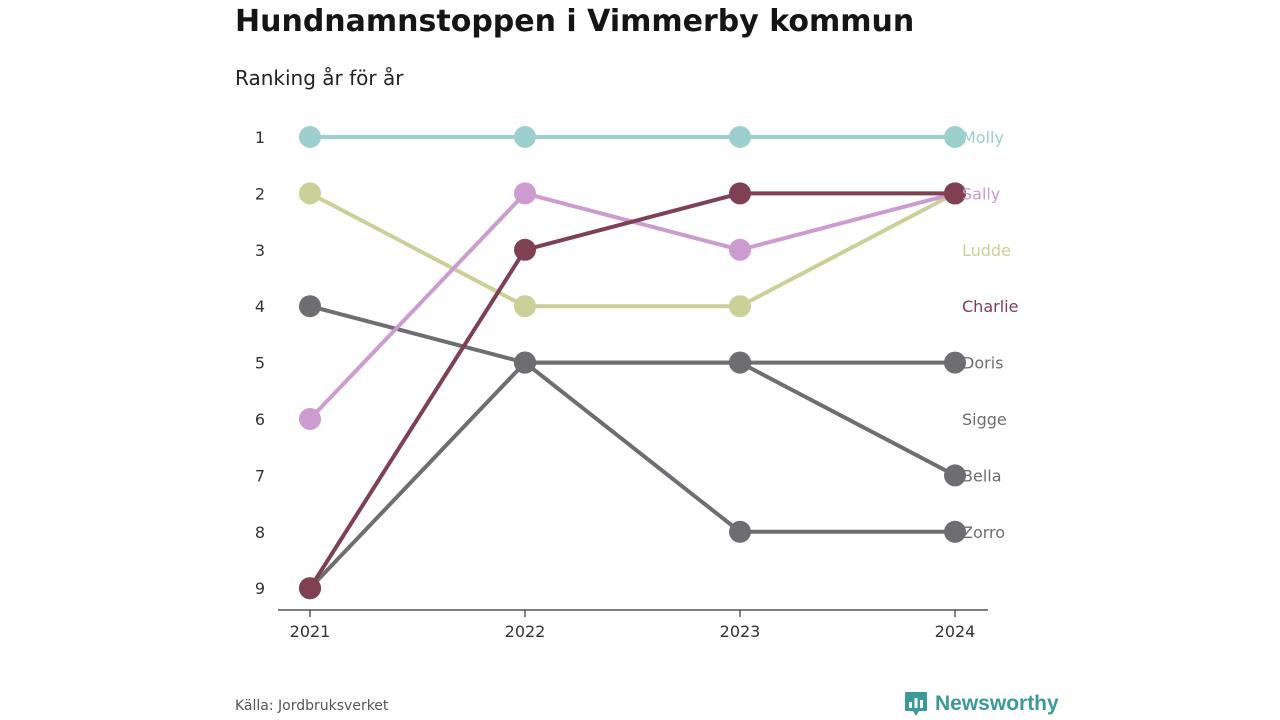 The width and height of the screenshot is (1280, 720). I want to click on y-tick-label: 8, so click(260, 532).